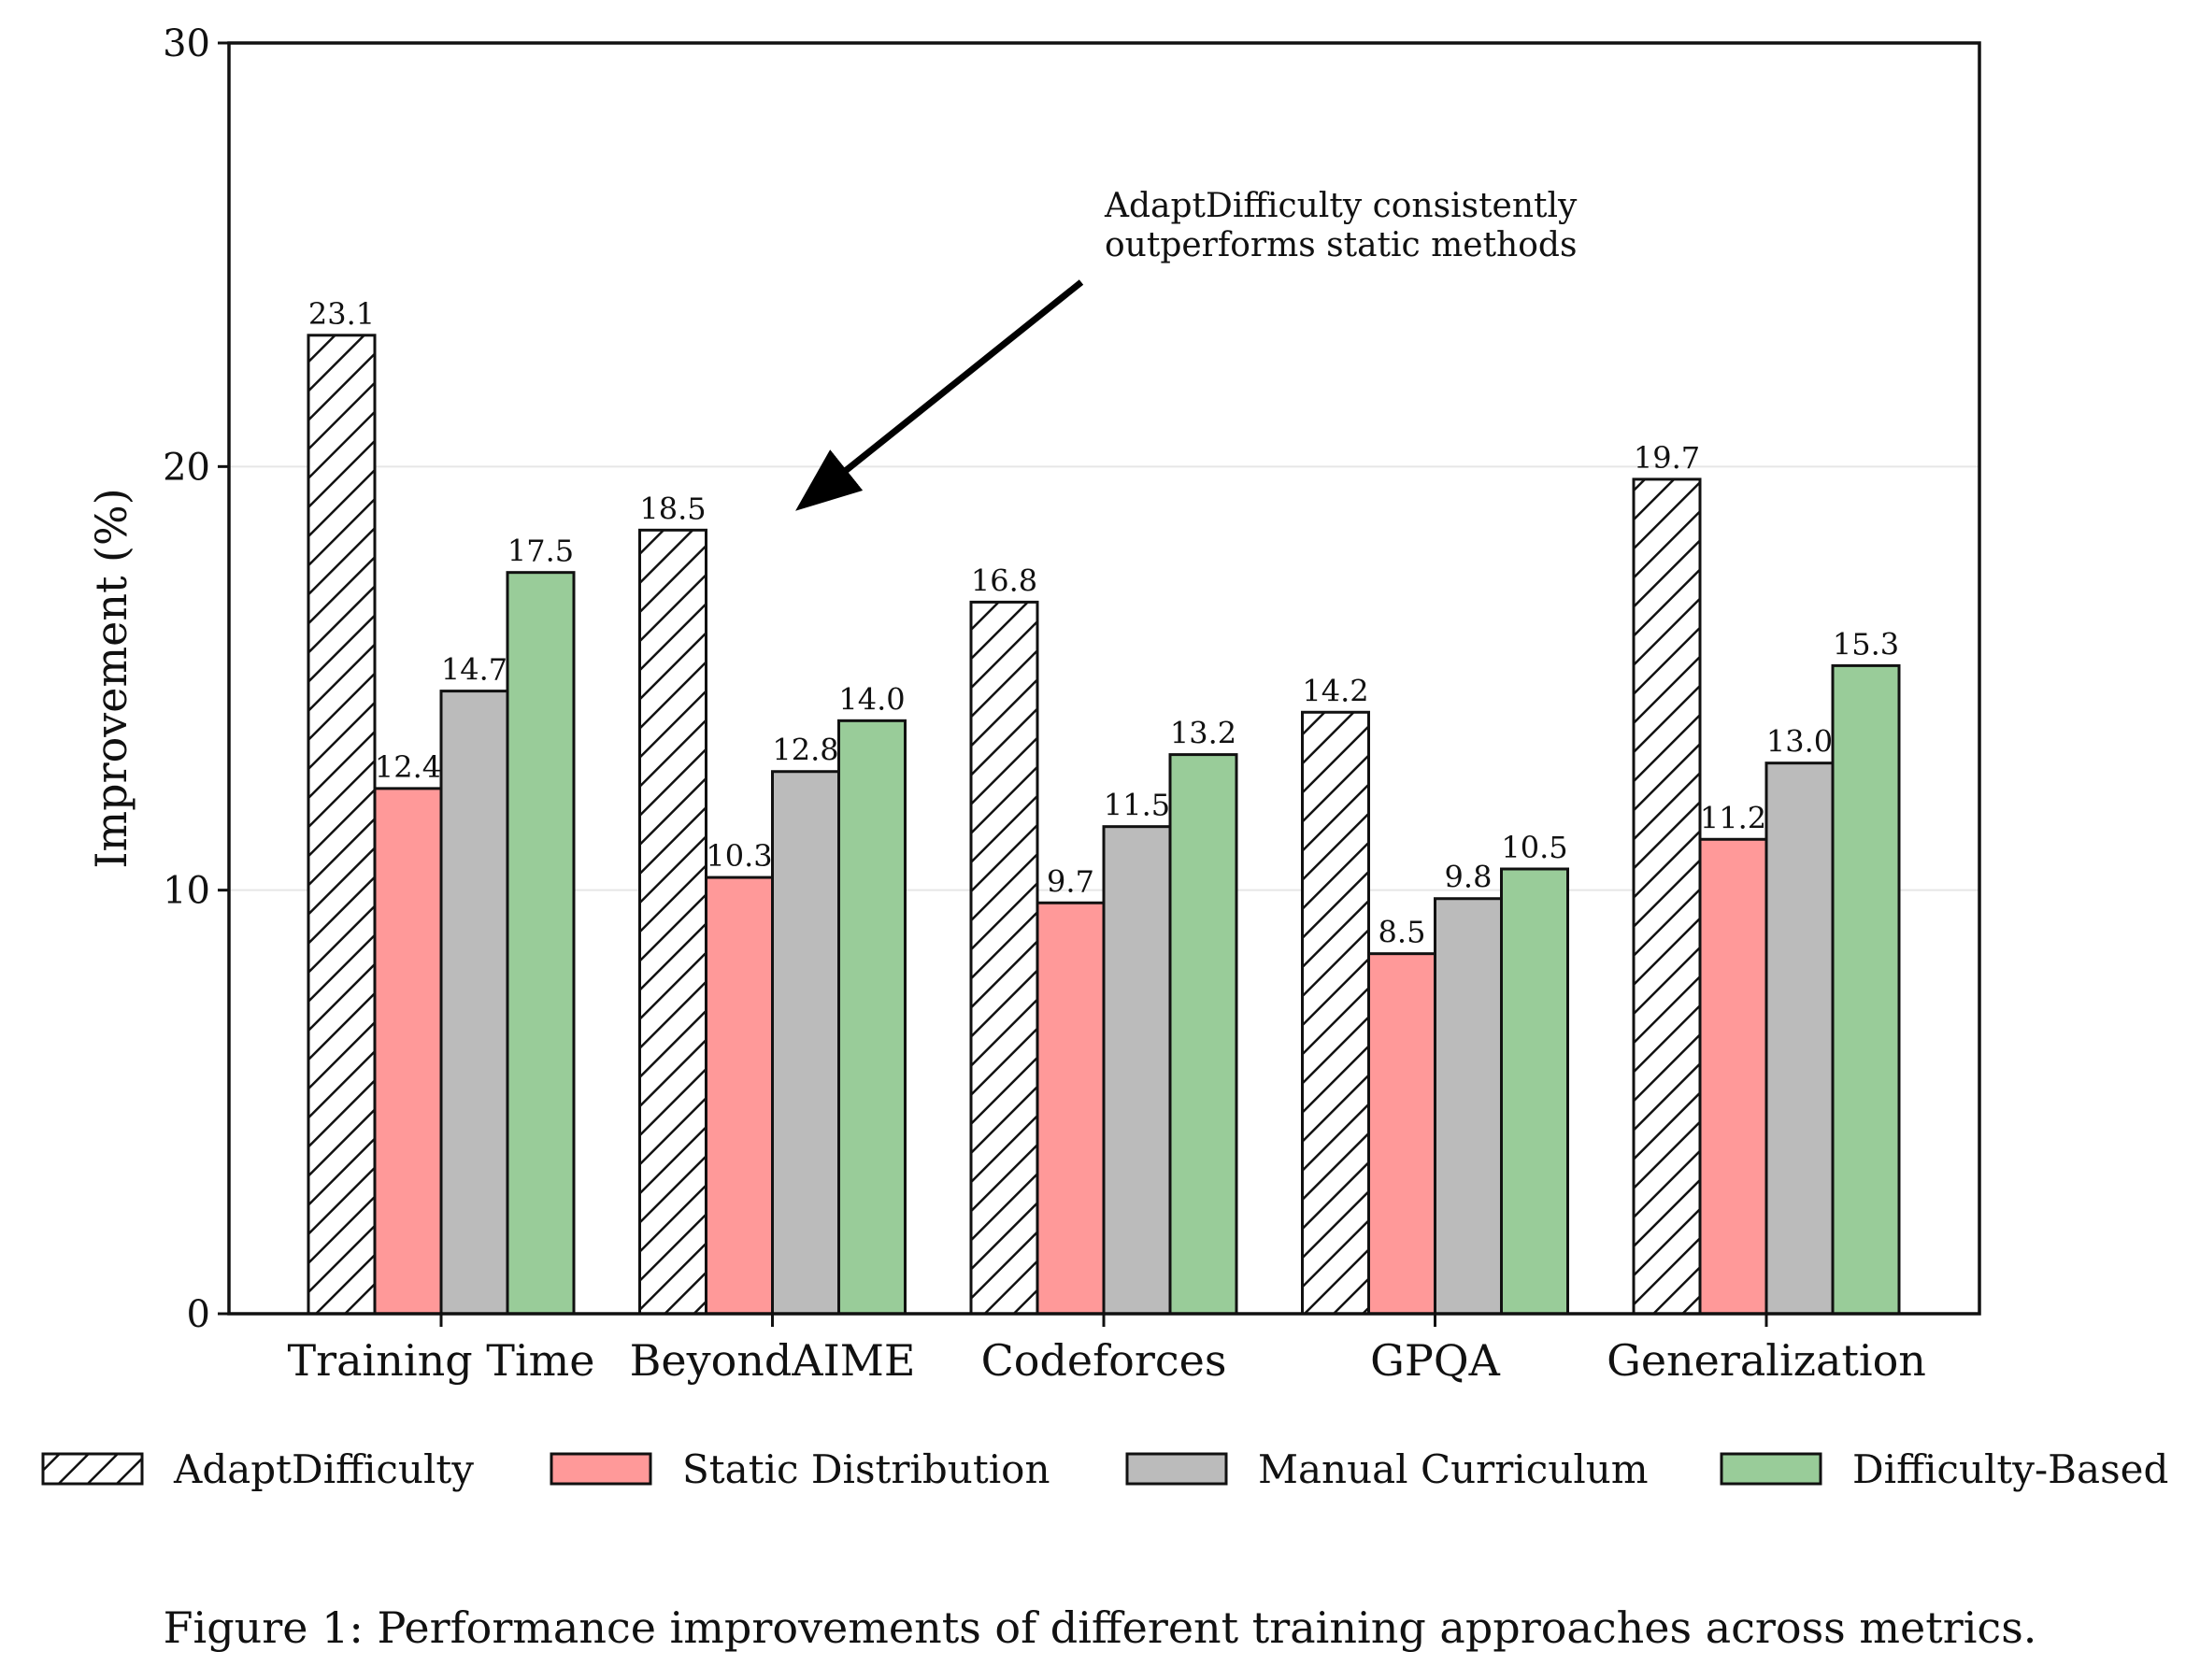  Describe the element at coordinates (773, 1360) in the screenshot. I see `x-tick-label: BeyondAIME` at that location.